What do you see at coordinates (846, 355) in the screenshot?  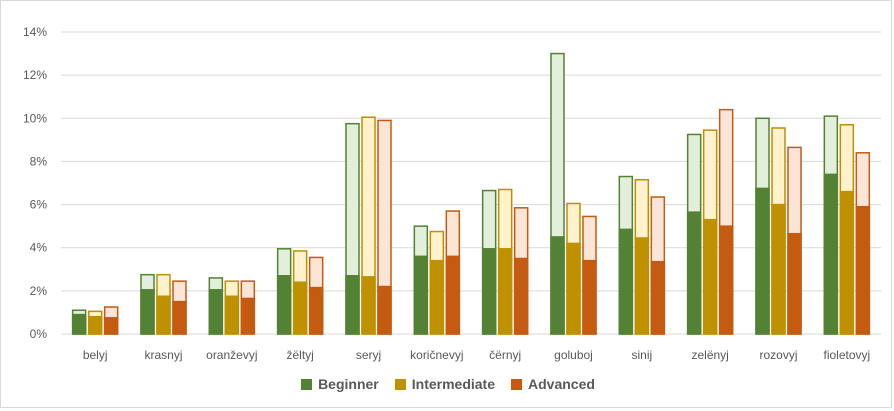 I see `x-tick-label: fioletovyj` at bounding box center [846, 355].